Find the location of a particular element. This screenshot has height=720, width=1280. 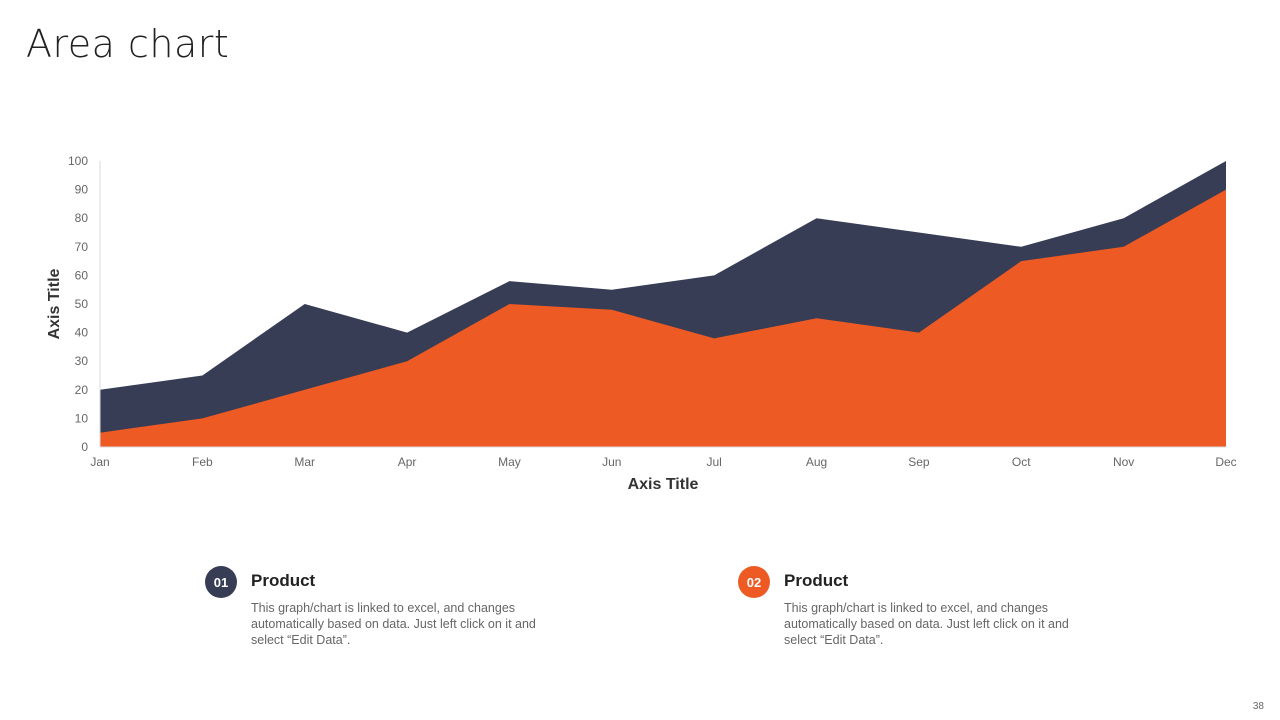

y-tick-label: 80 is located at coordinates (82, 218).